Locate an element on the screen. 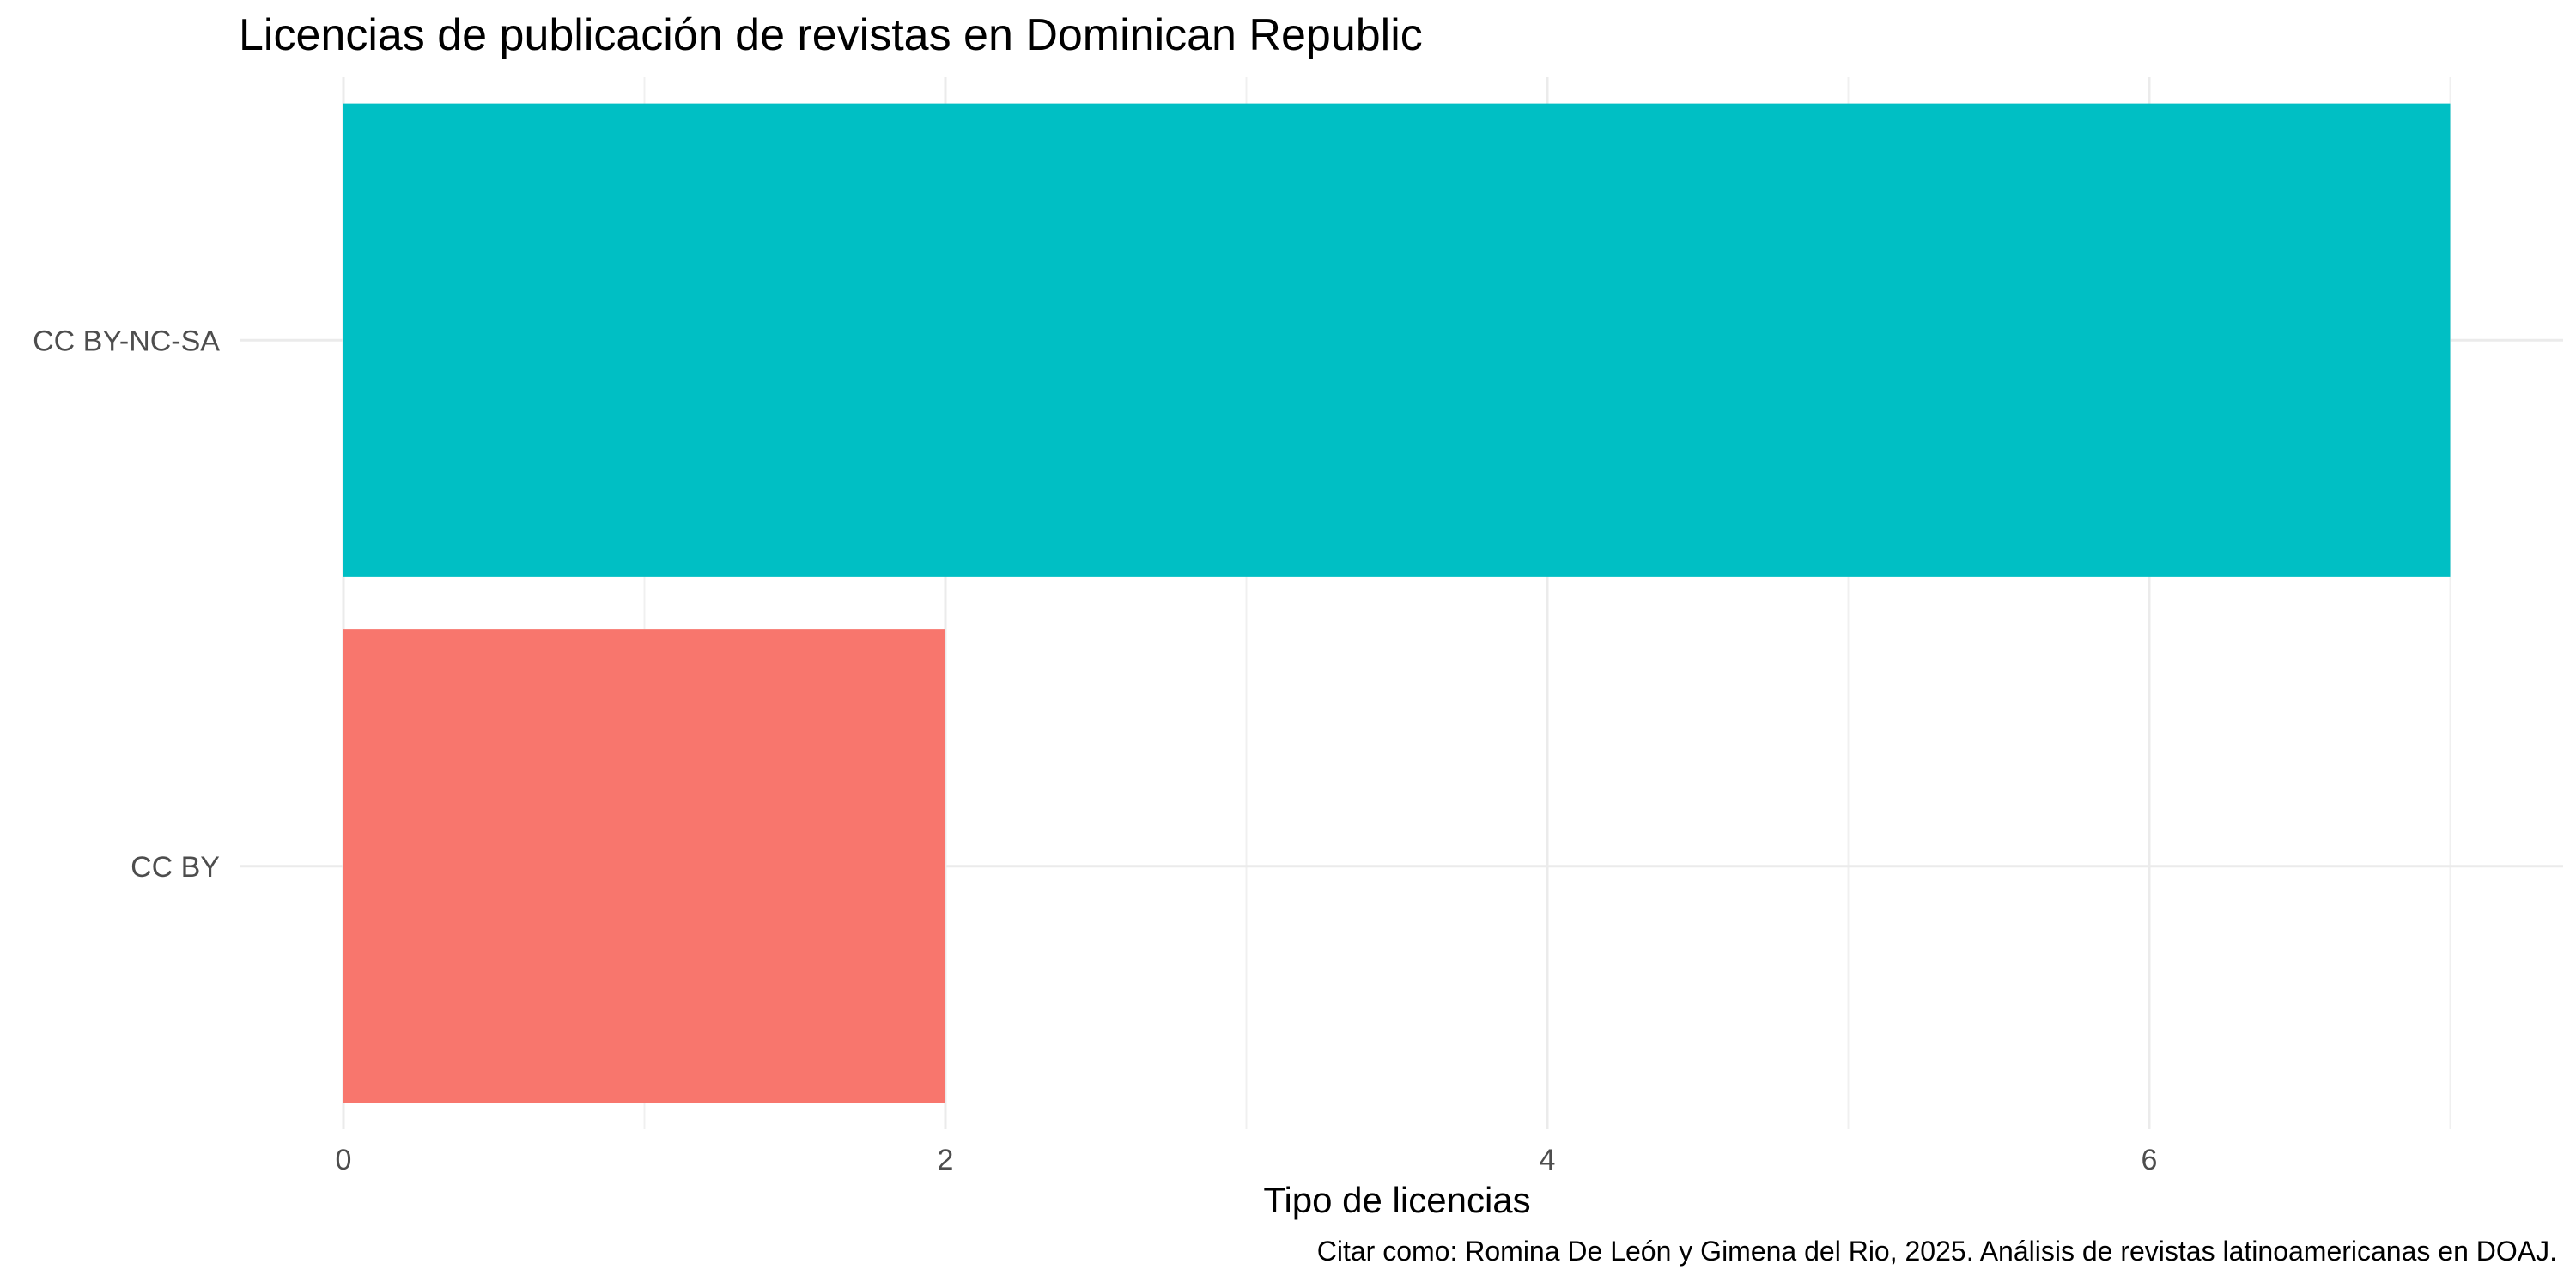 The height and width of the screenshot is (1288, 2576). y-tick-label: CC BY is located at coordinates (175, 867).